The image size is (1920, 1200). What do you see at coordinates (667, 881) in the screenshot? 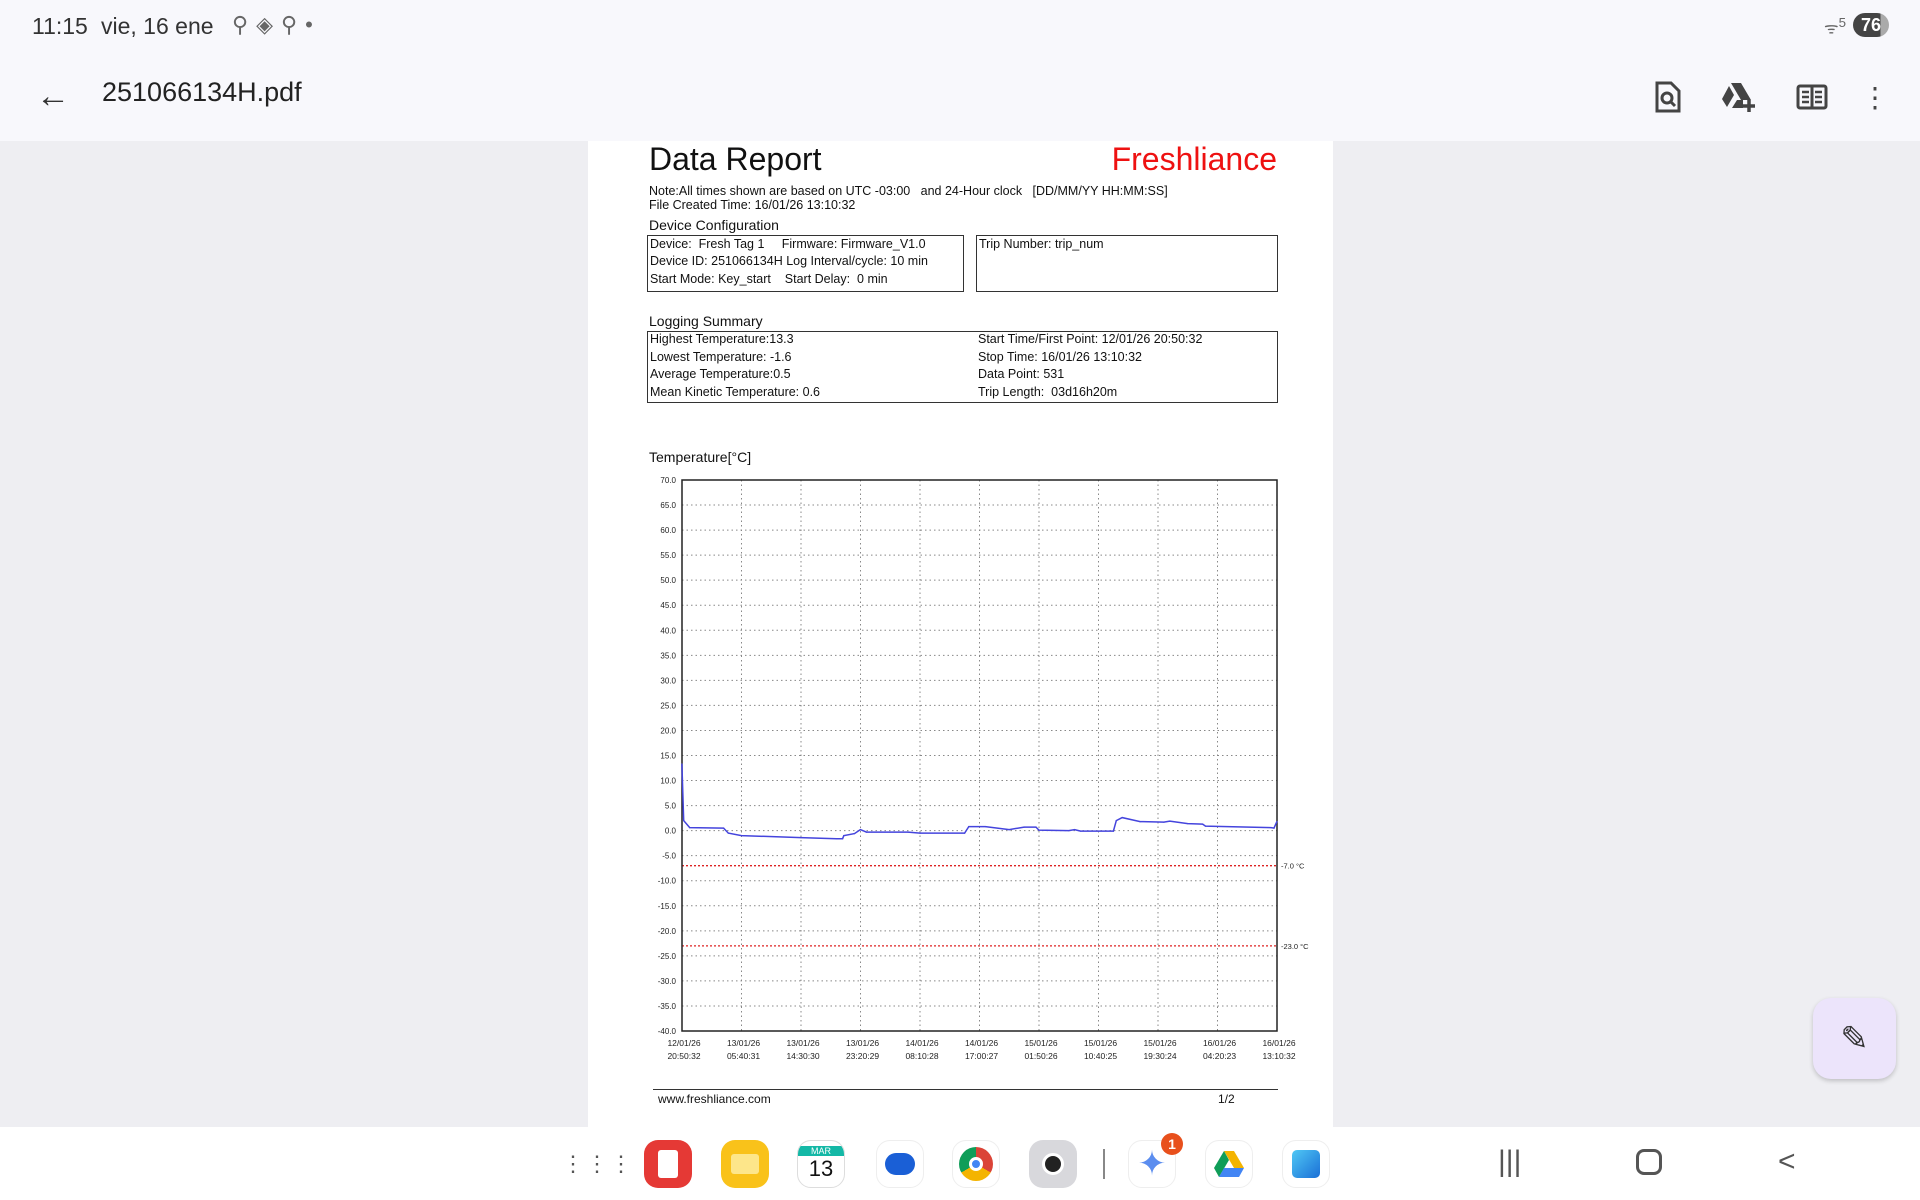
I see `y-tick-label: -10.0` at bounding box center [667, 881].